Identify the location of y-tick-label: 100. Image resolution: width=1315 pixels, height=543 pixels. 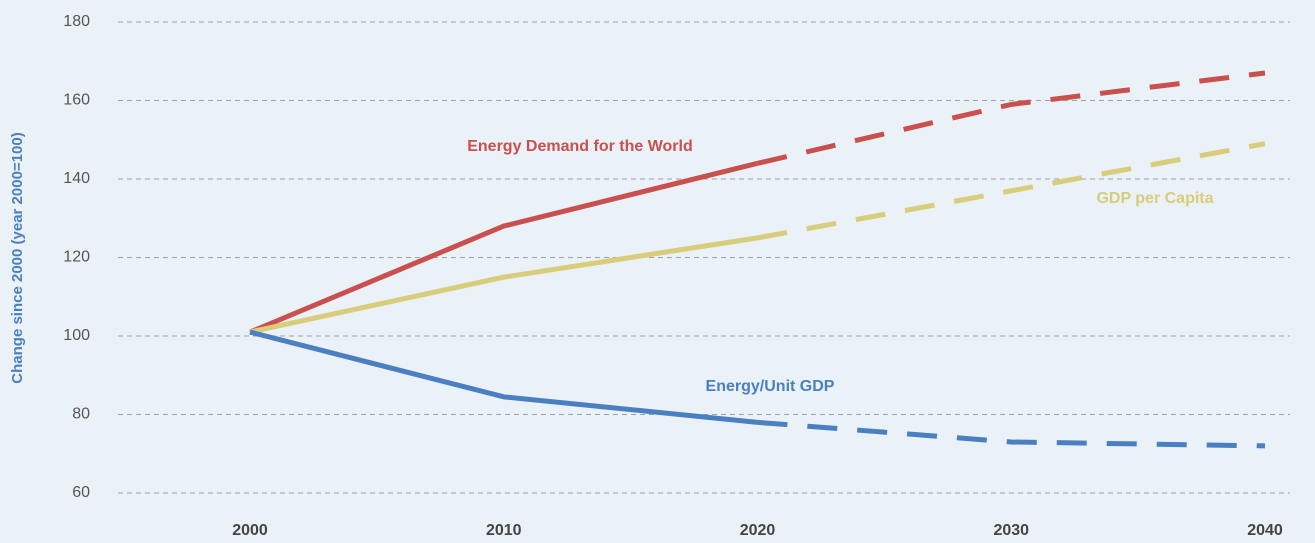
(76, 335).